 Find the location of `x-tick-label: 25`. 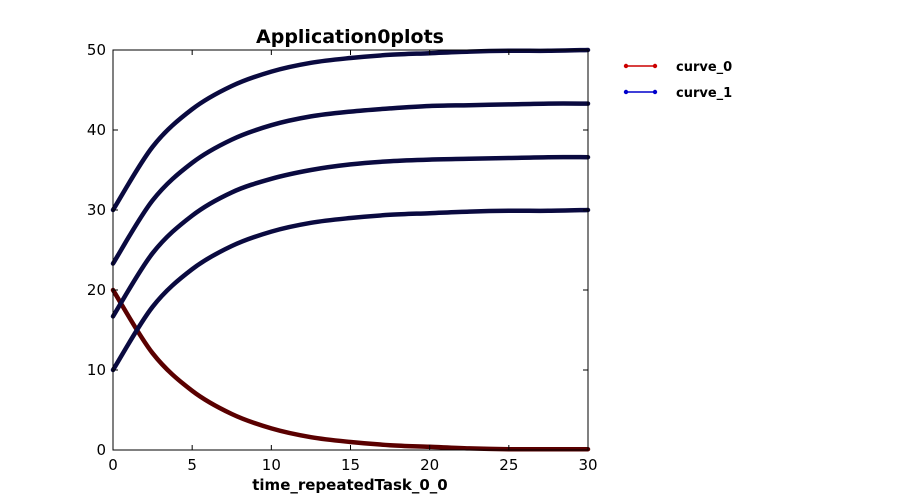

x-tick-label: 25 is located at coordinates (508, 465).